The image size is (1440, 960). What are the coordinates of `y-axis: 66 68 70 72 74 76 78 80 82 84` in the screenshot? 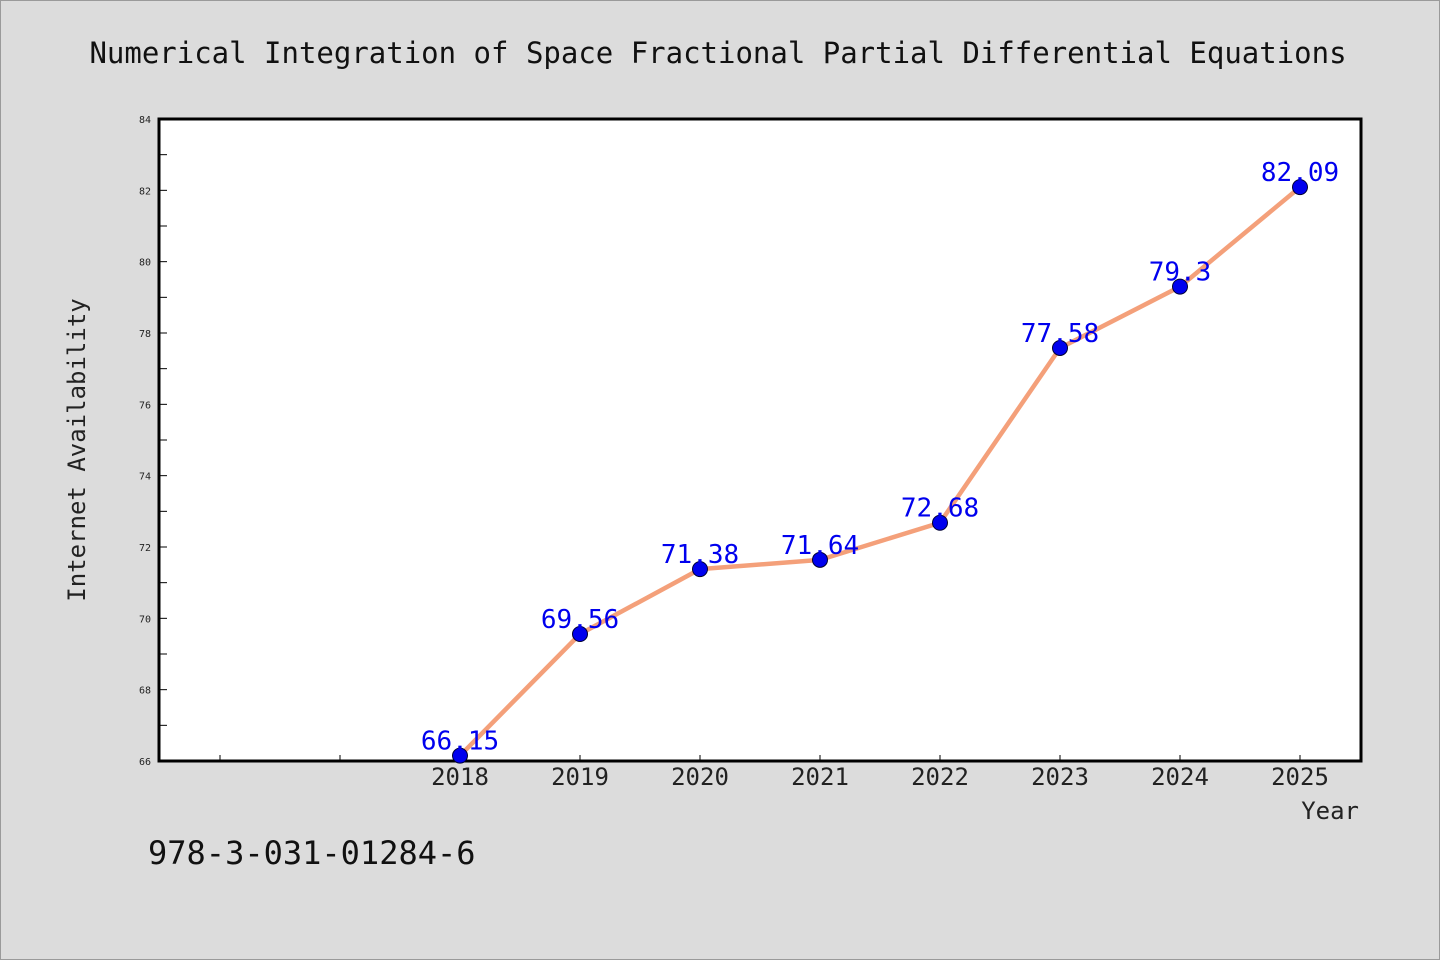 It's located at (153, 441).